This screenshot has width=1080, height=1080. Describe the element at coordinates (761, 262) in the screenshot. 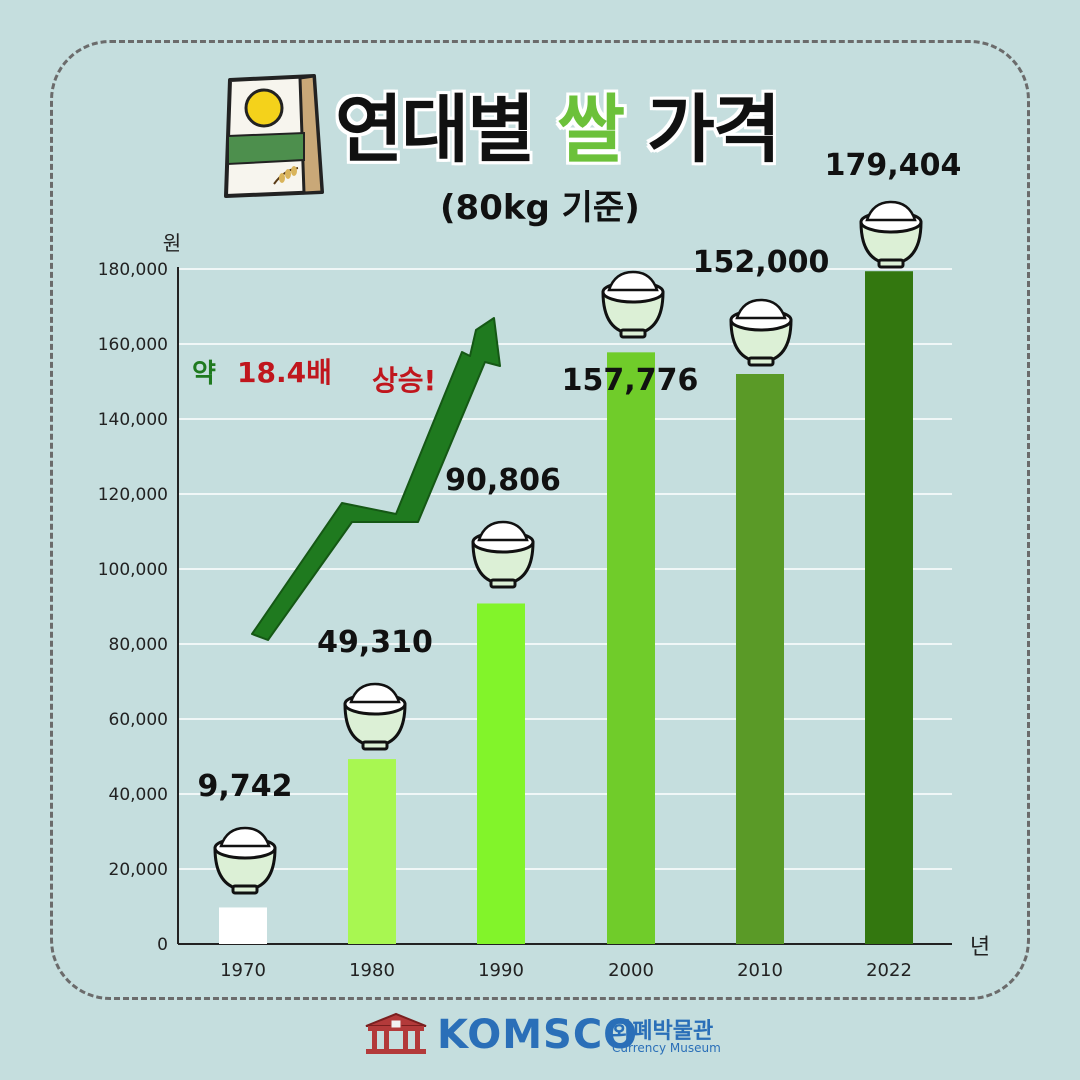

I see `data-label: 152,000` at that location.